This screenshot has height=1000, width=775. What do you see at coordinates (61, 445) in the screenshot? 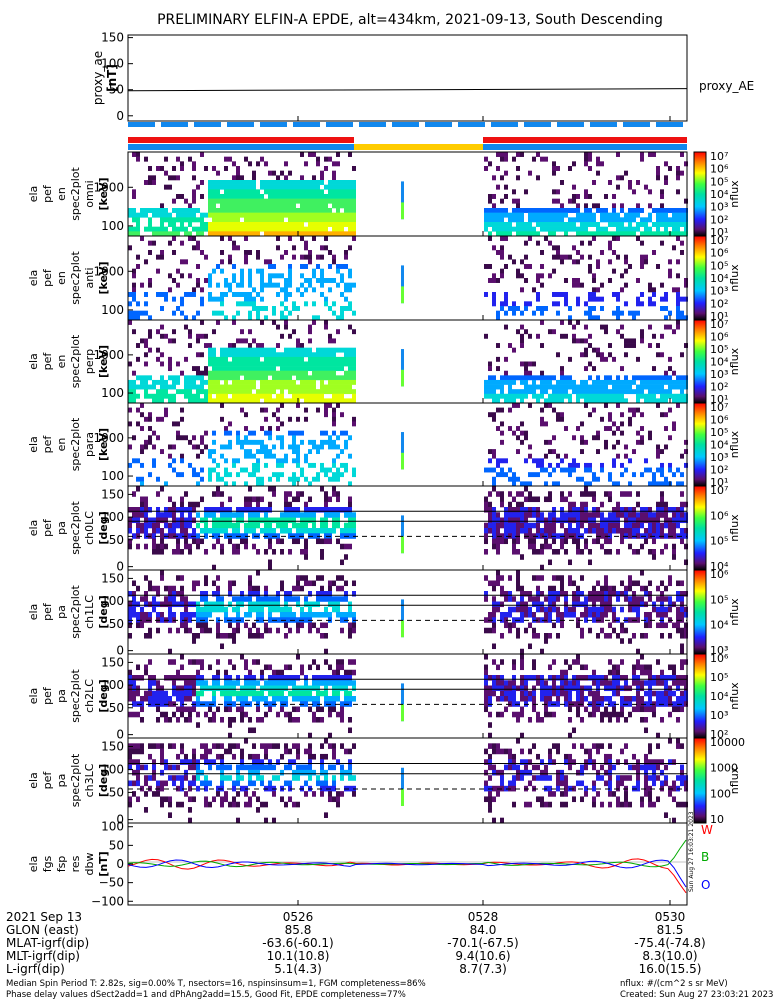
I see `spectrogram-ylabel: en` at bounding box center [61, 445].